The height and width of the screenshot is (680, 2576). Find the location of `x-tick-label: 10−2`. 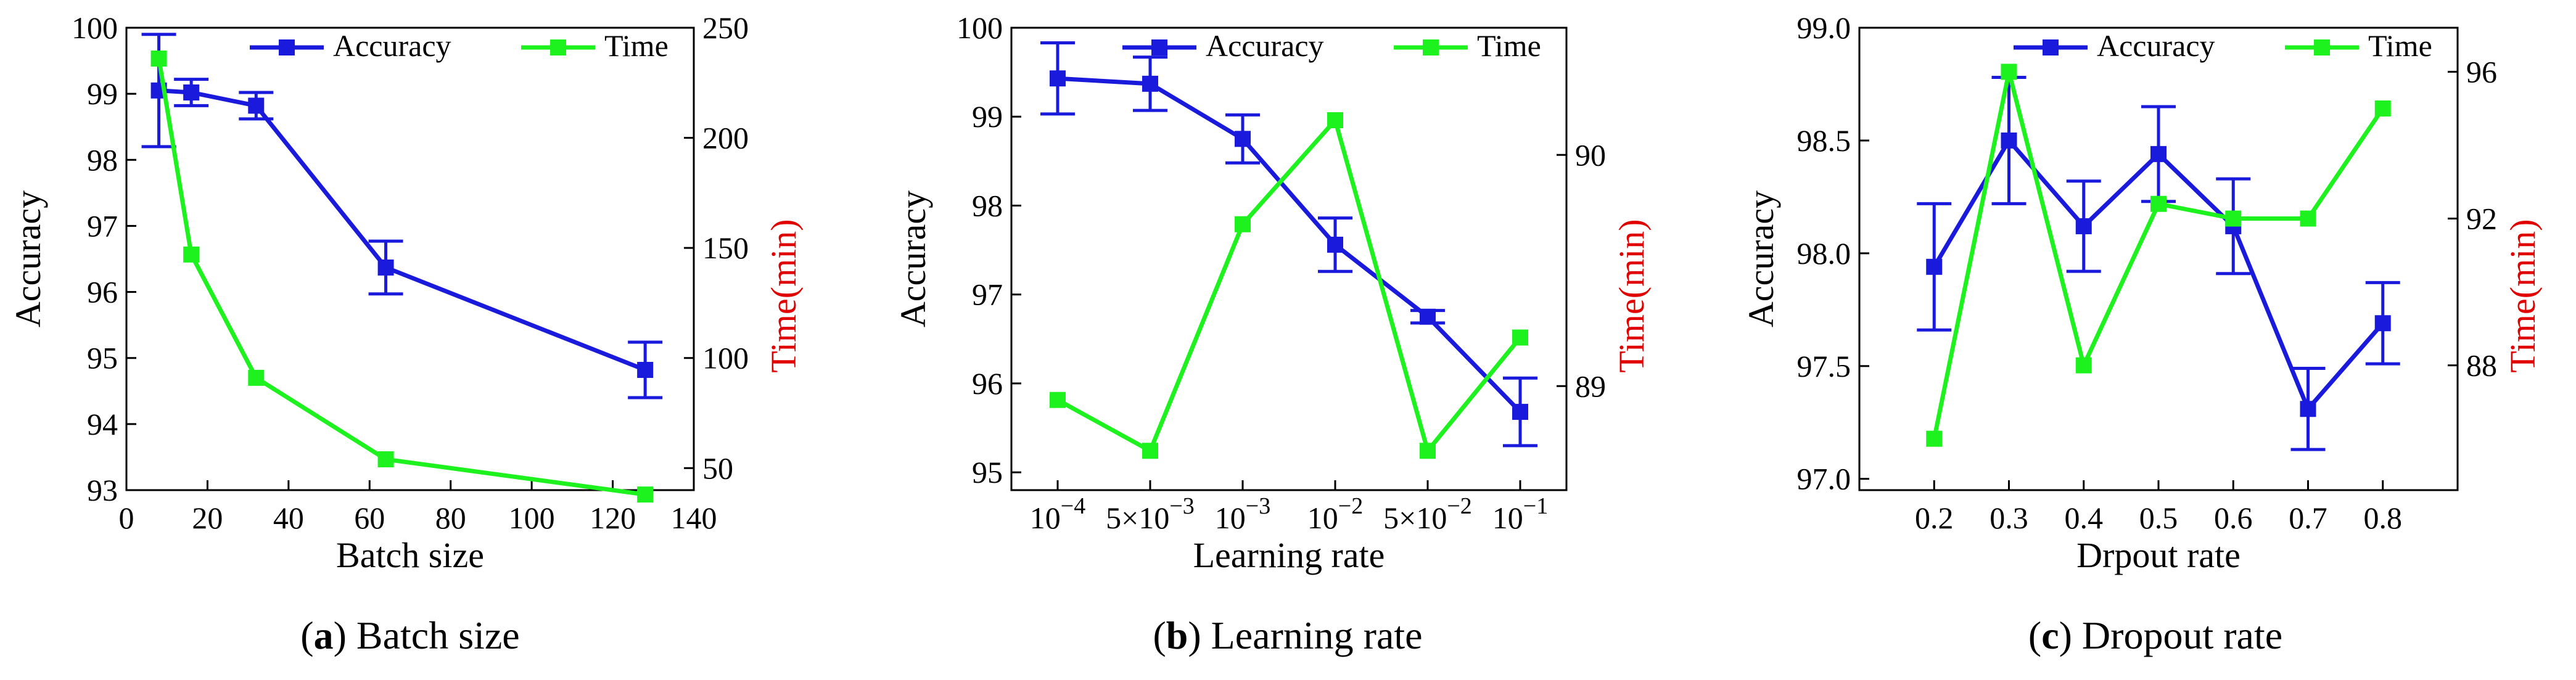

x-tick-label: 10−2 is located at coordinates (1335, 514).